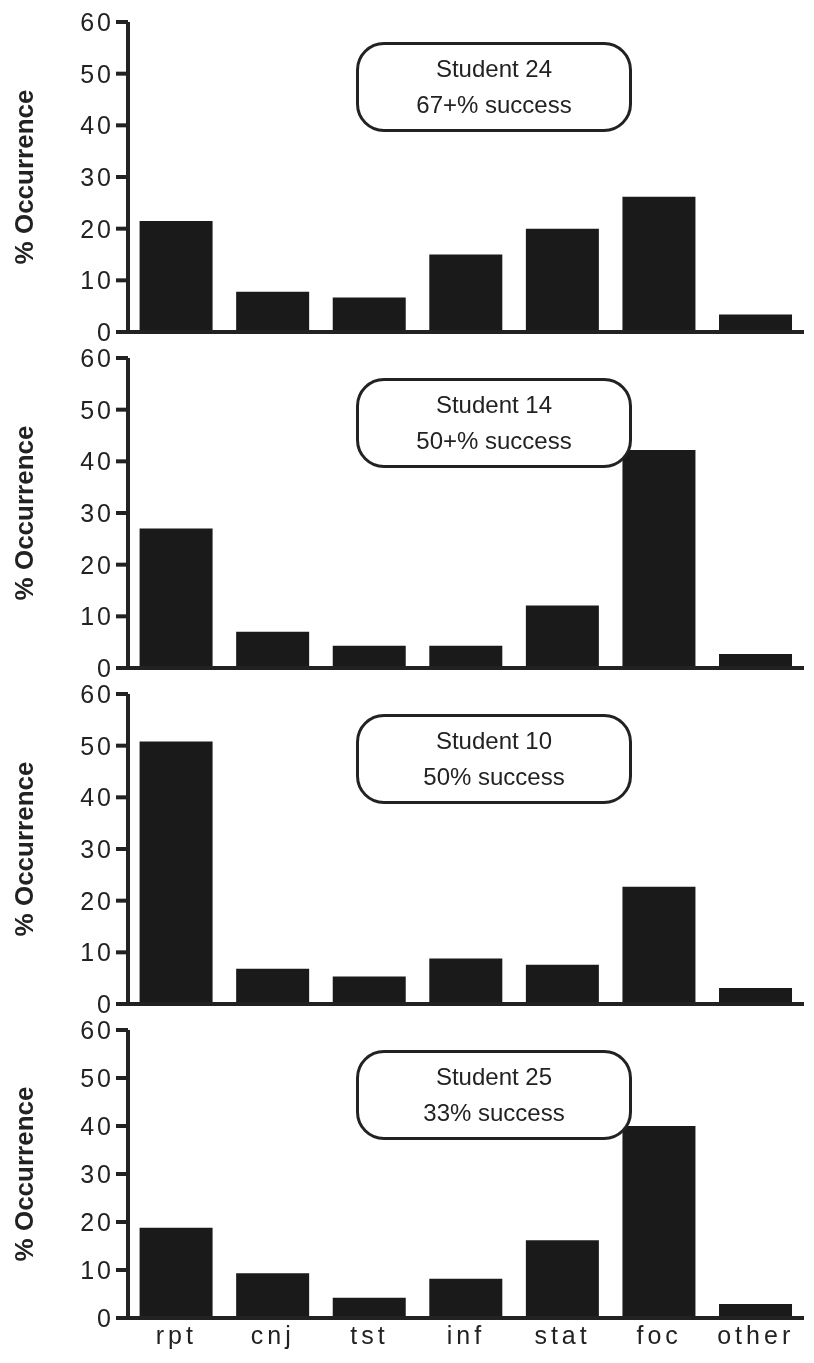  What do you see at coordinates (176, 1334) in the screenshot?
I see `x-tick-label: rpt` at bounding box center [176, 1334].